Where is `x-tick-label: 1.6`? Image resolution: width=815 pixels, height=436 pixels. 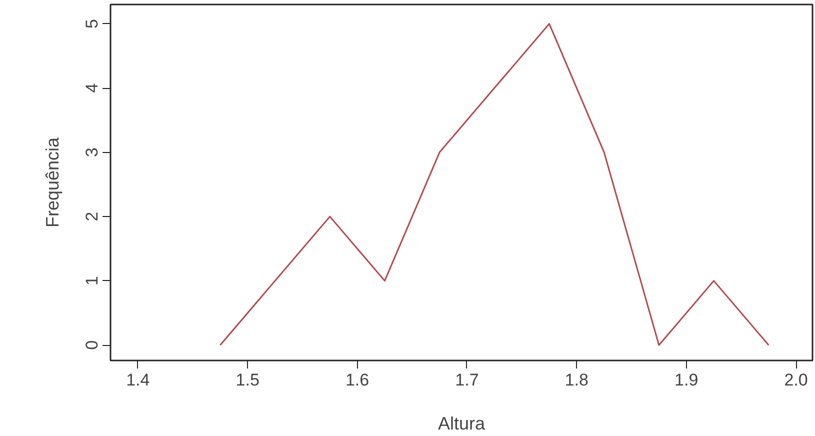
x-tick-label: 1.6 is located at coordinates (357, 380).